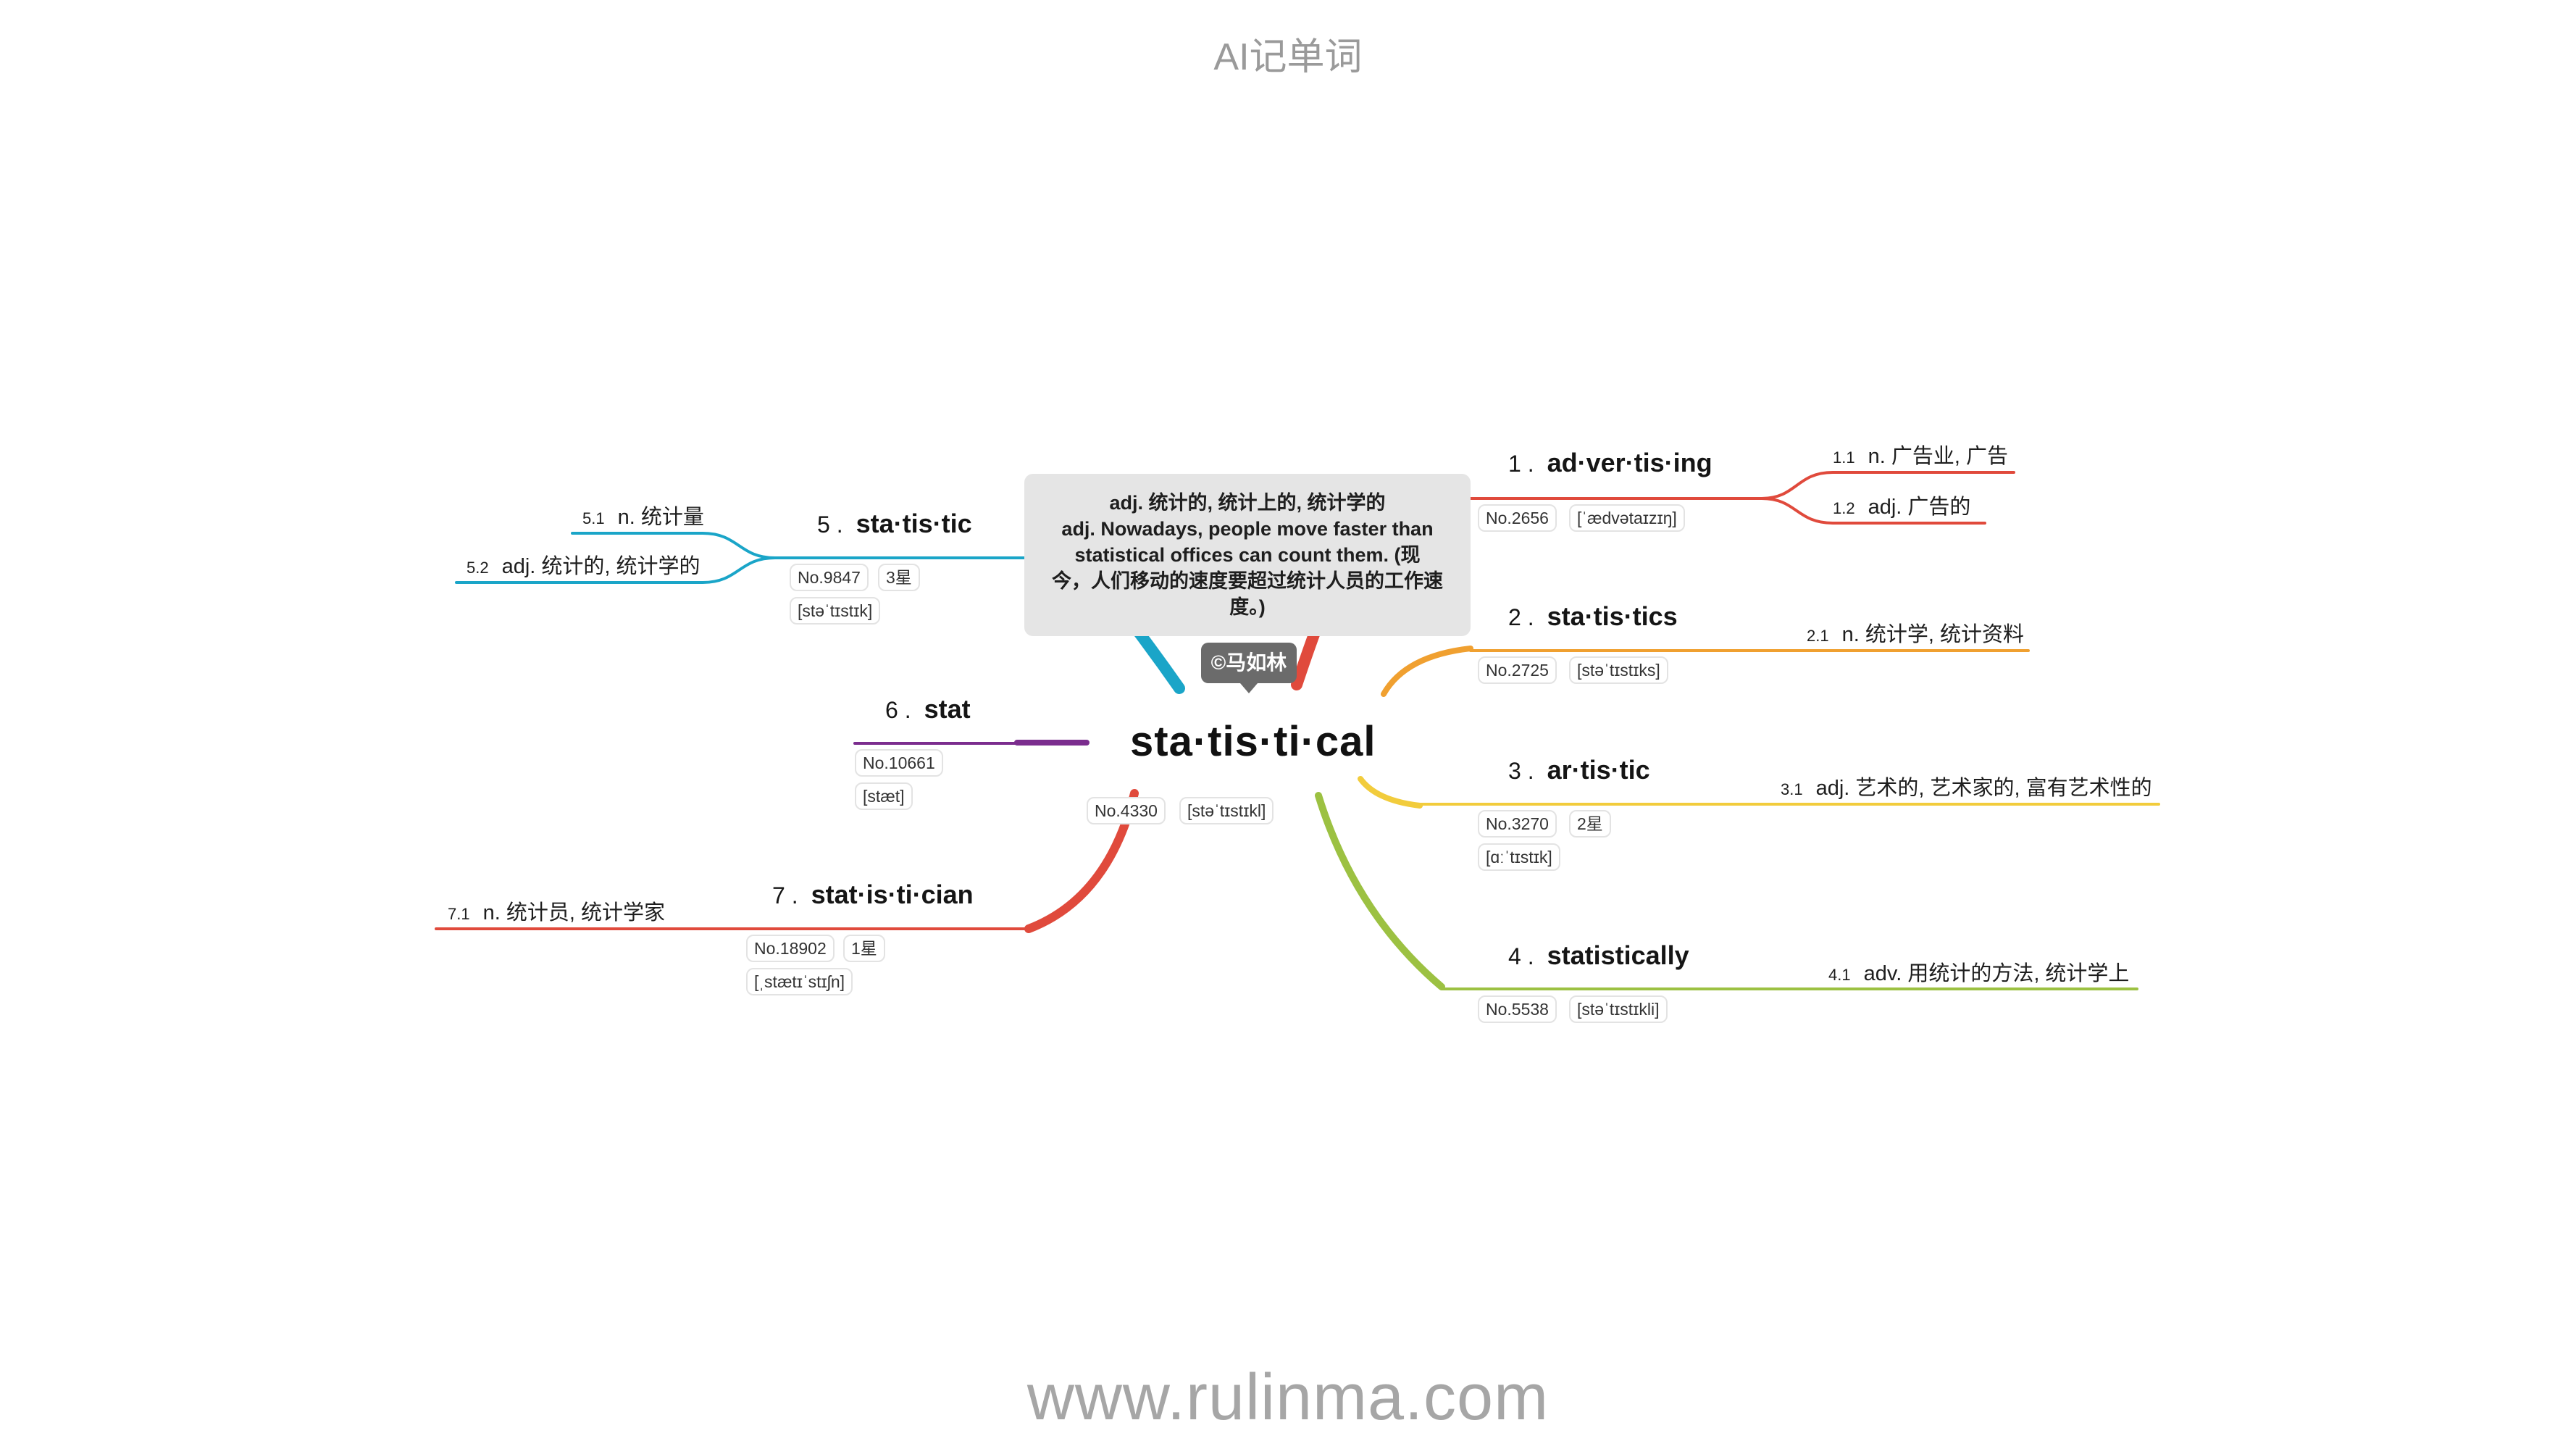 The width and height of the screenshot is (2576, 1449). What do you see at coordinates (1390, 792) in the screenshot?
I see `trunk-artistic` at bounding box center [1390, 792].